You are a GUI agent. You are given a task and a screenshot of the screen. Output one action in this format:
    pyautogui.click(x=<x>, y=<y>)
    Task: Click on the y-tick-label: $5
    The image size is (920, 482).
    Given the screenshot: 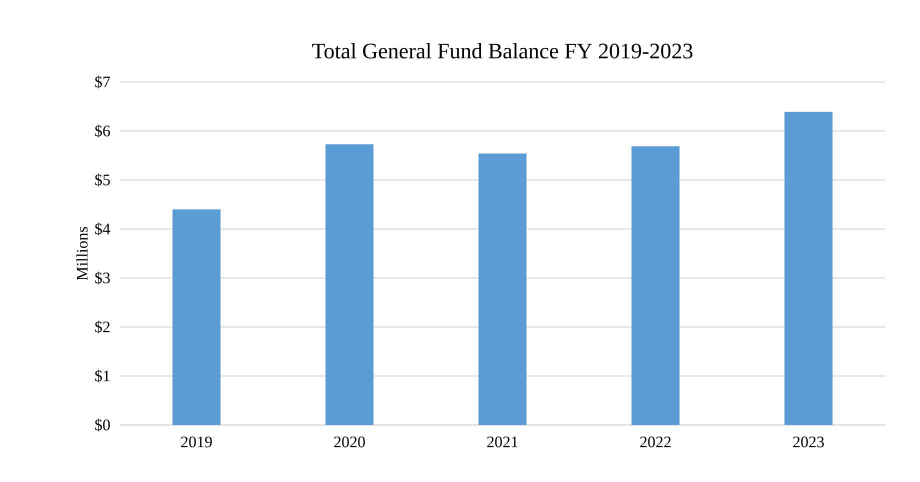 What is the action you would take?
    pyautogui.click(x=102, y=180)
    